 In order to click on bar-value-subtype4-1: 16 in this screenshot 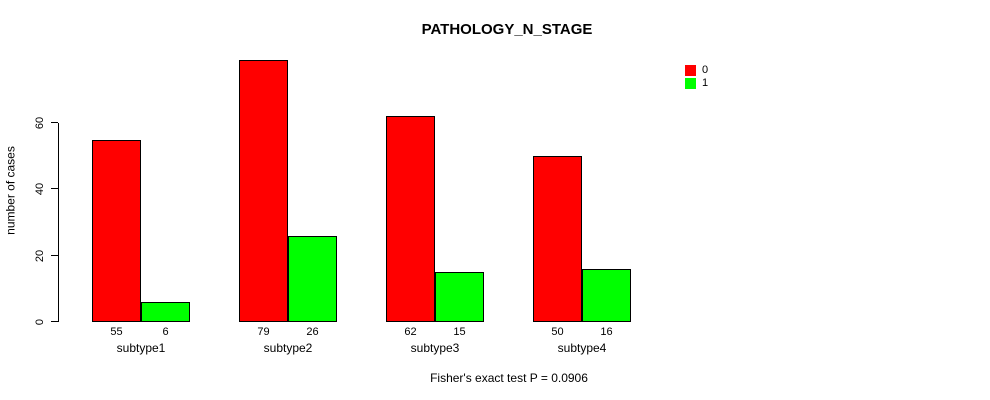, I will do `click(606, 332)`.